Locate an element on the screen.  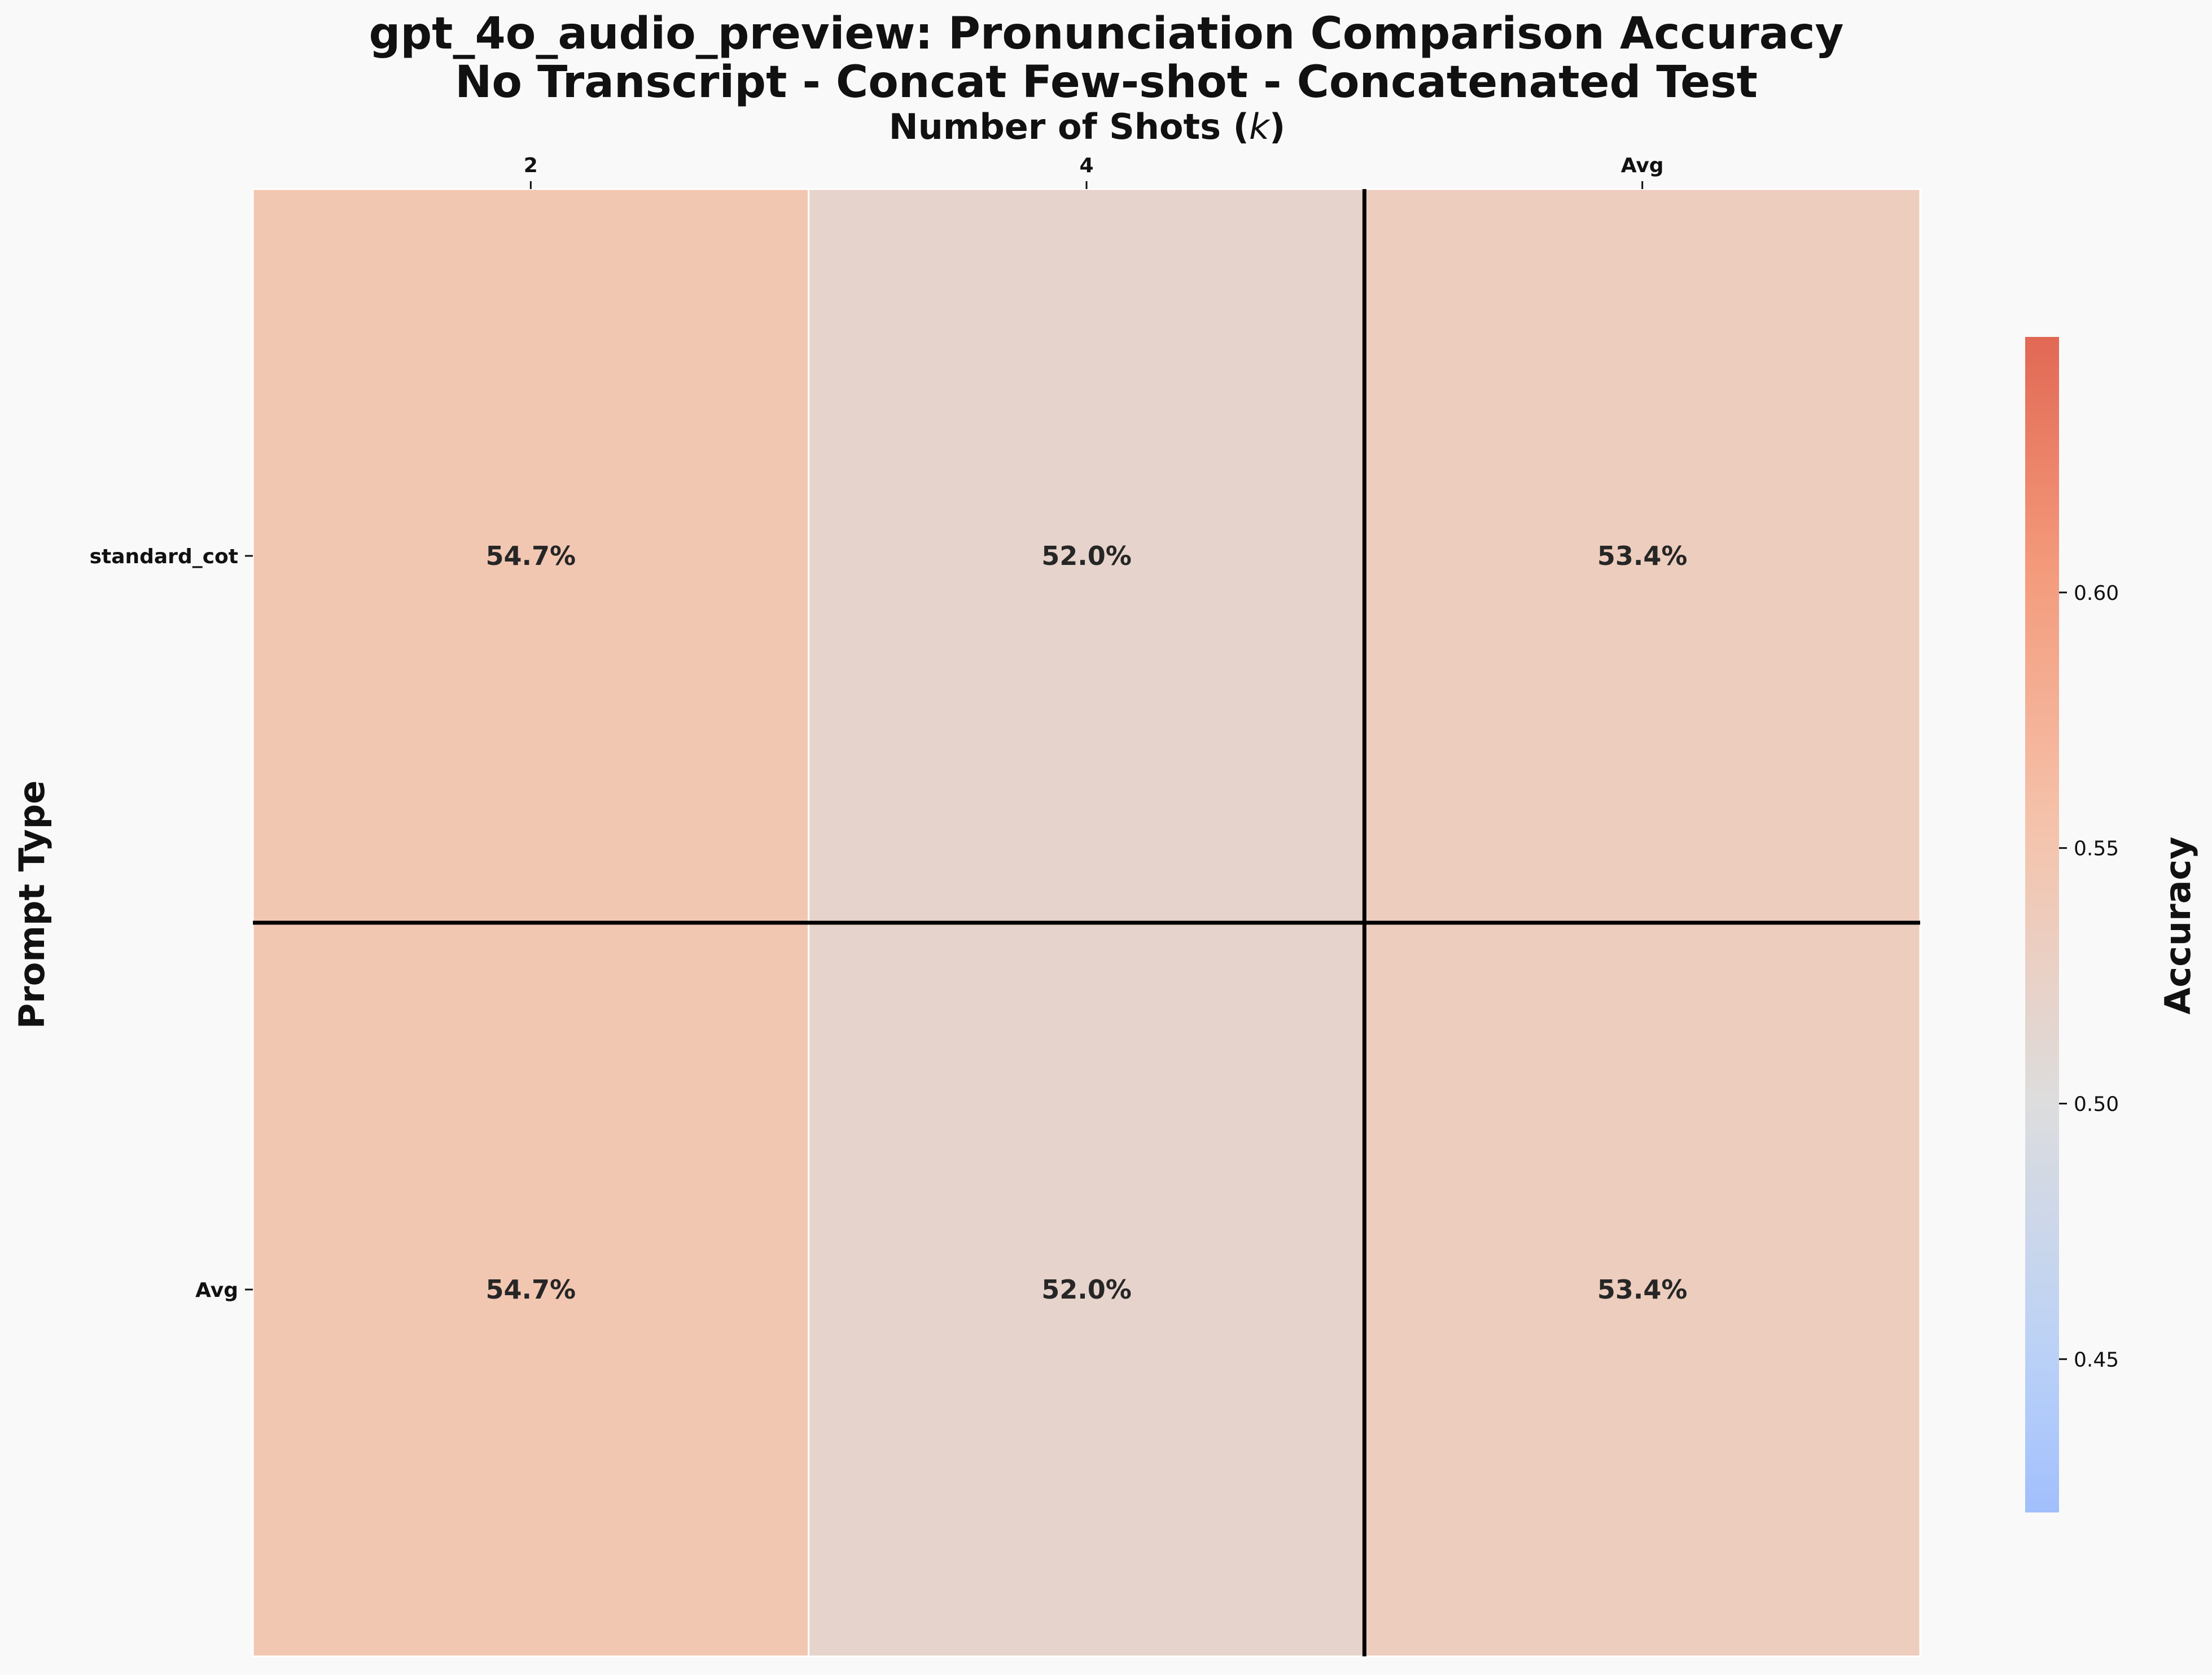
y-tick-label: standard_cot is located at coordinates (164, 556).